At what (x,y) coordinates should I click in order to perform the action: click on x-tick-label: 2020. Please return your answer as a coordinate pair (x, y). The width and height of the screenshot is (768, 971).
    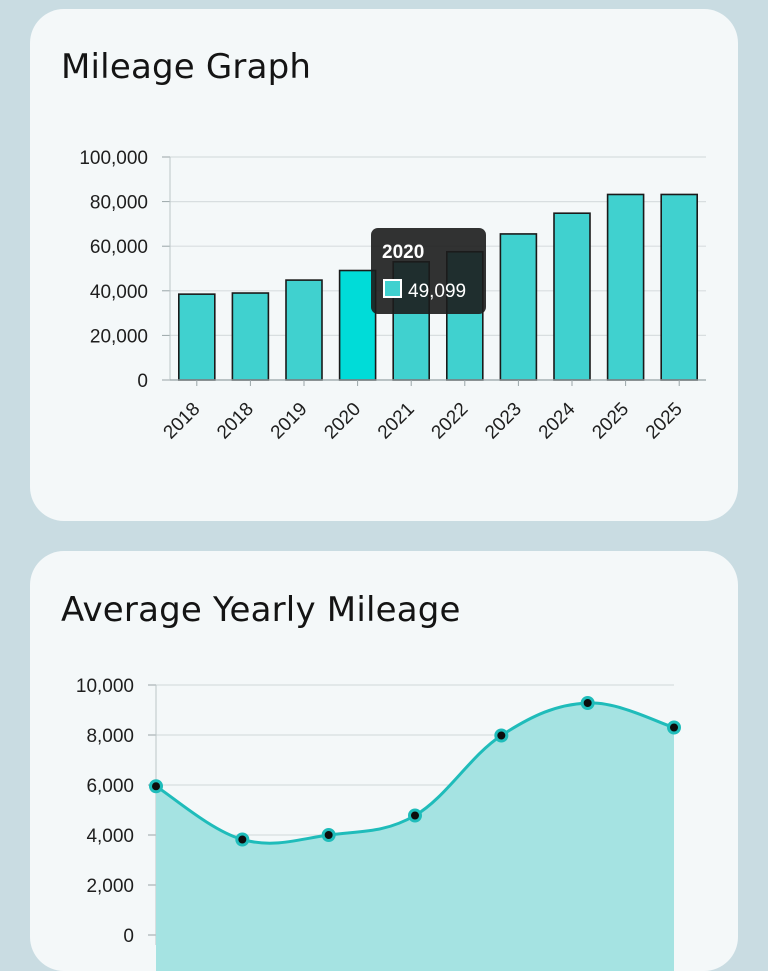
    Looking at the image, I should click on (342, 421).